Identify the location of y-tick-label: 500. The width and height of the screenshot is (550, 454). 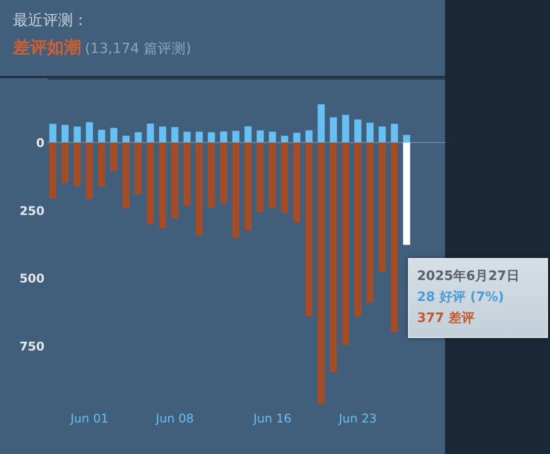
(32, 279).